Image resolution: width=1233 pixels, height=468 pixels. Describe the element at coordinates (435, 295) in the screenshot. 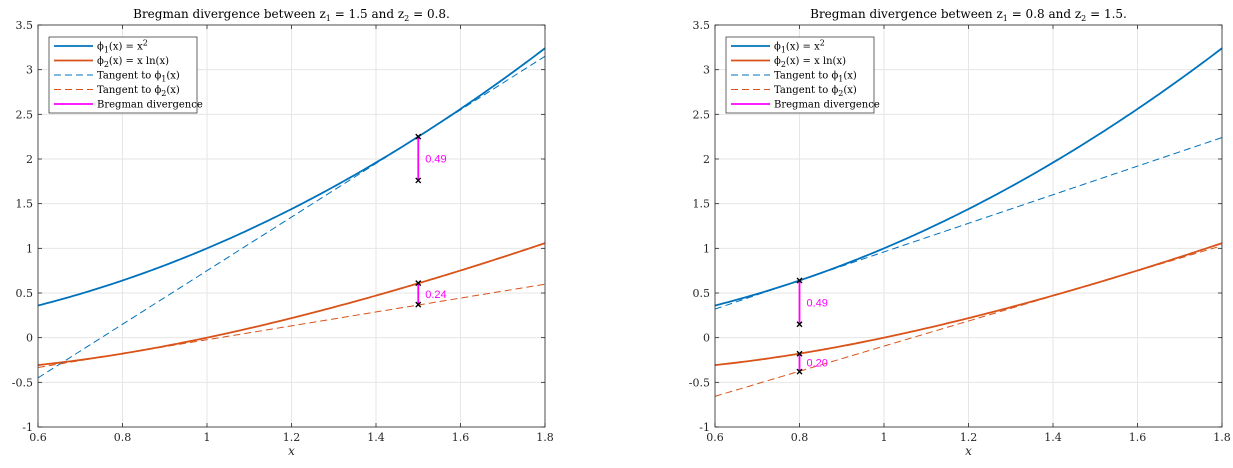

I see `divergence-label: 0.24` at that location.